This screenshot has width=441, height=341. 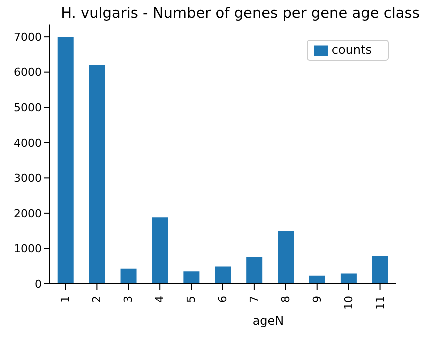 What do you see at coordinates (240, 14) in the screenshot?
I see `chart-title: H. vulgaris - Number of genes per gene age class` at bounding box center [240, 14].